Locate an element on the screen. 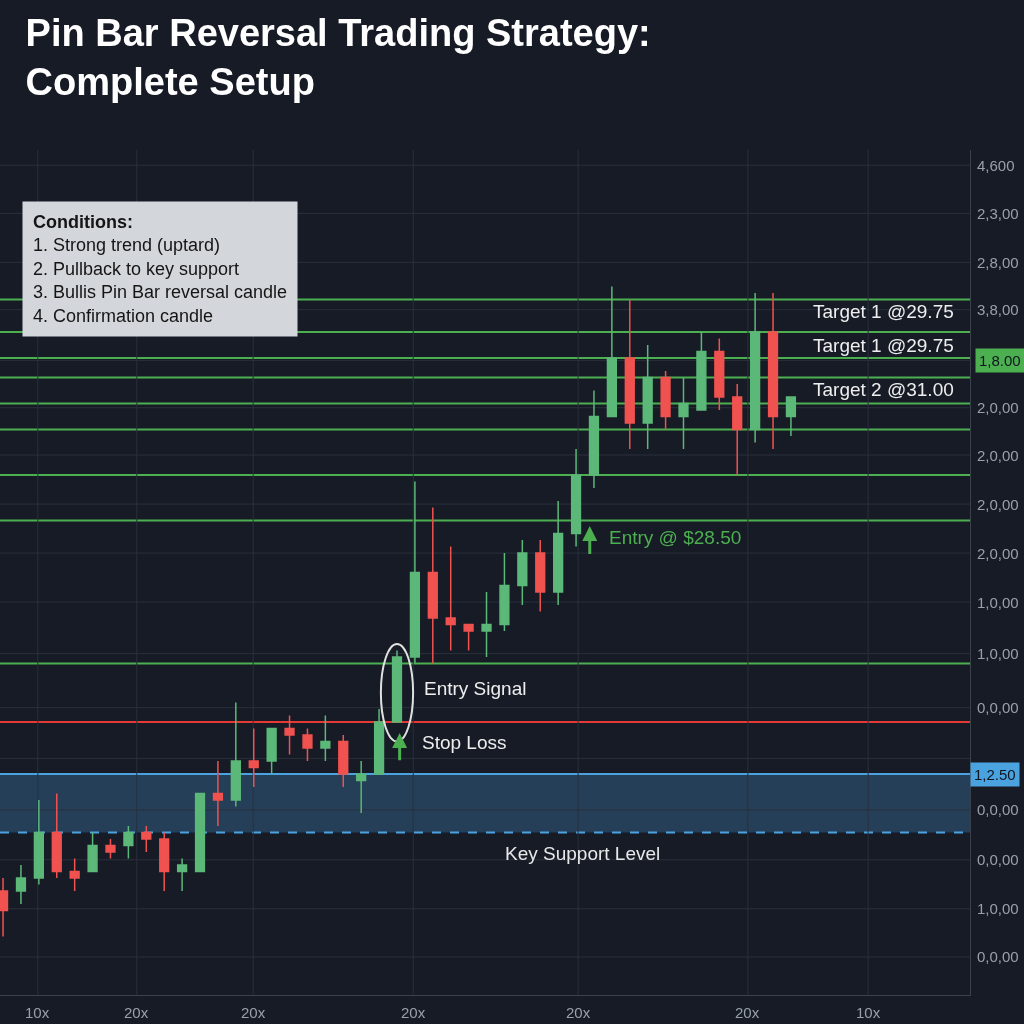 The width and height of the screenshot is (1024, 1024). text: 1,8.00 is located at coordinates (1000, 360).